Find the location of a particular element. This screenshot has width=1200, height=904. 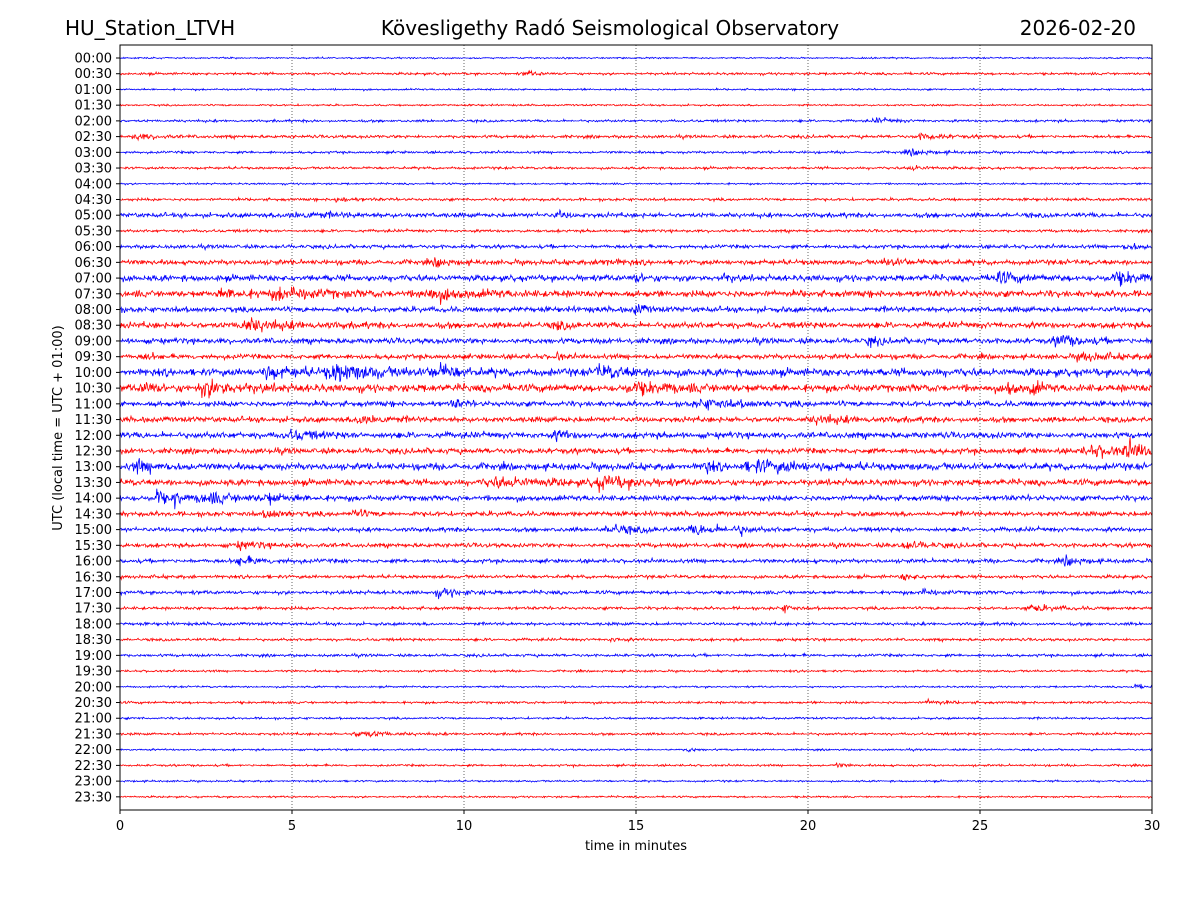

y-tick-label: 07:30 is located at coordinates (93, 294).